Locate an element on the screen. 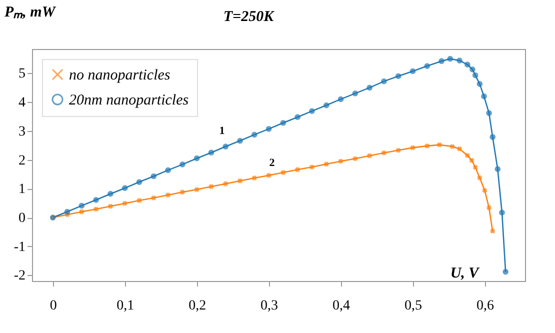  x-tick-label: 0,5 is located at coordinates (413, 306).